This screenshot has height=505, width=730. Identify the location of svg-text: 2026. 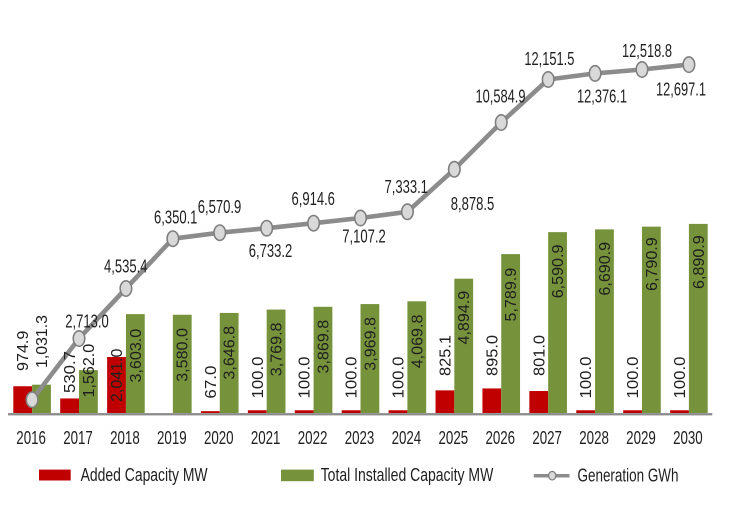
(500, 438).